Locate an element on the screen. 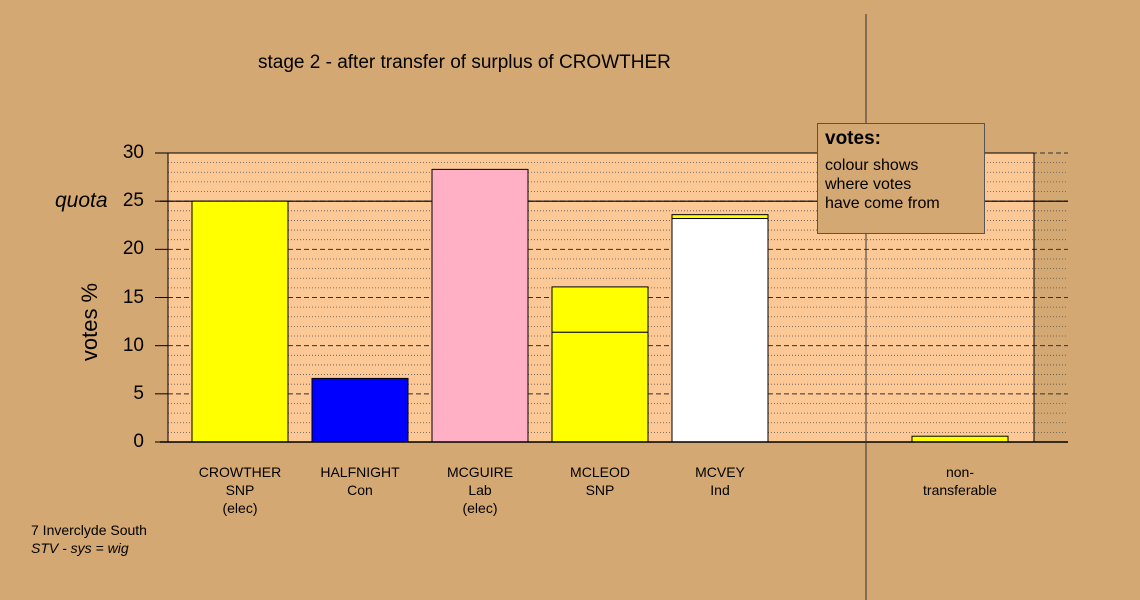 The image size is (1140, 600). category-label-line: transferable is located at coordinates (960, 490).